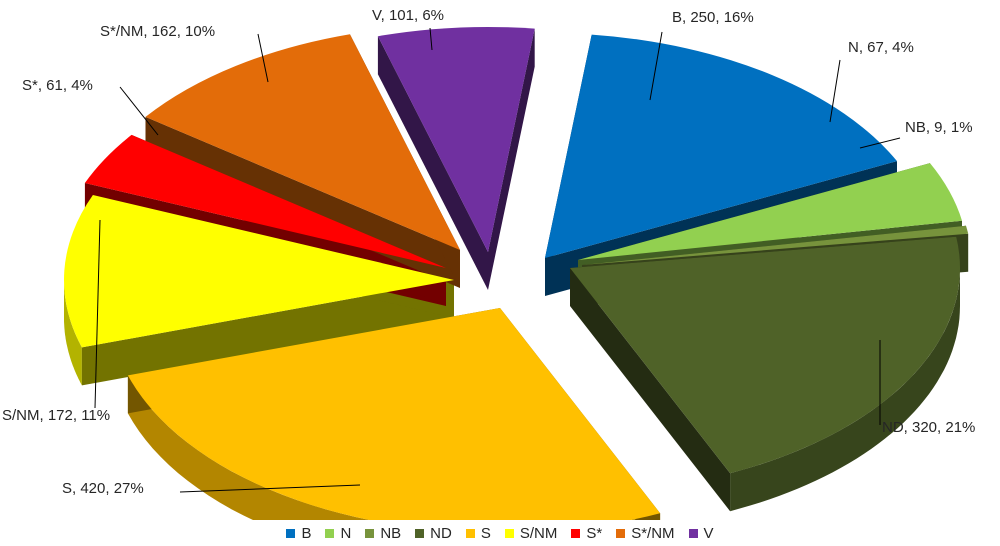 This screenshot has height=546, width=1000. Describe the element at coordinates (57, 85) in the screenshot. I see `data-label-S*: S*, 61, 4%` at that location.